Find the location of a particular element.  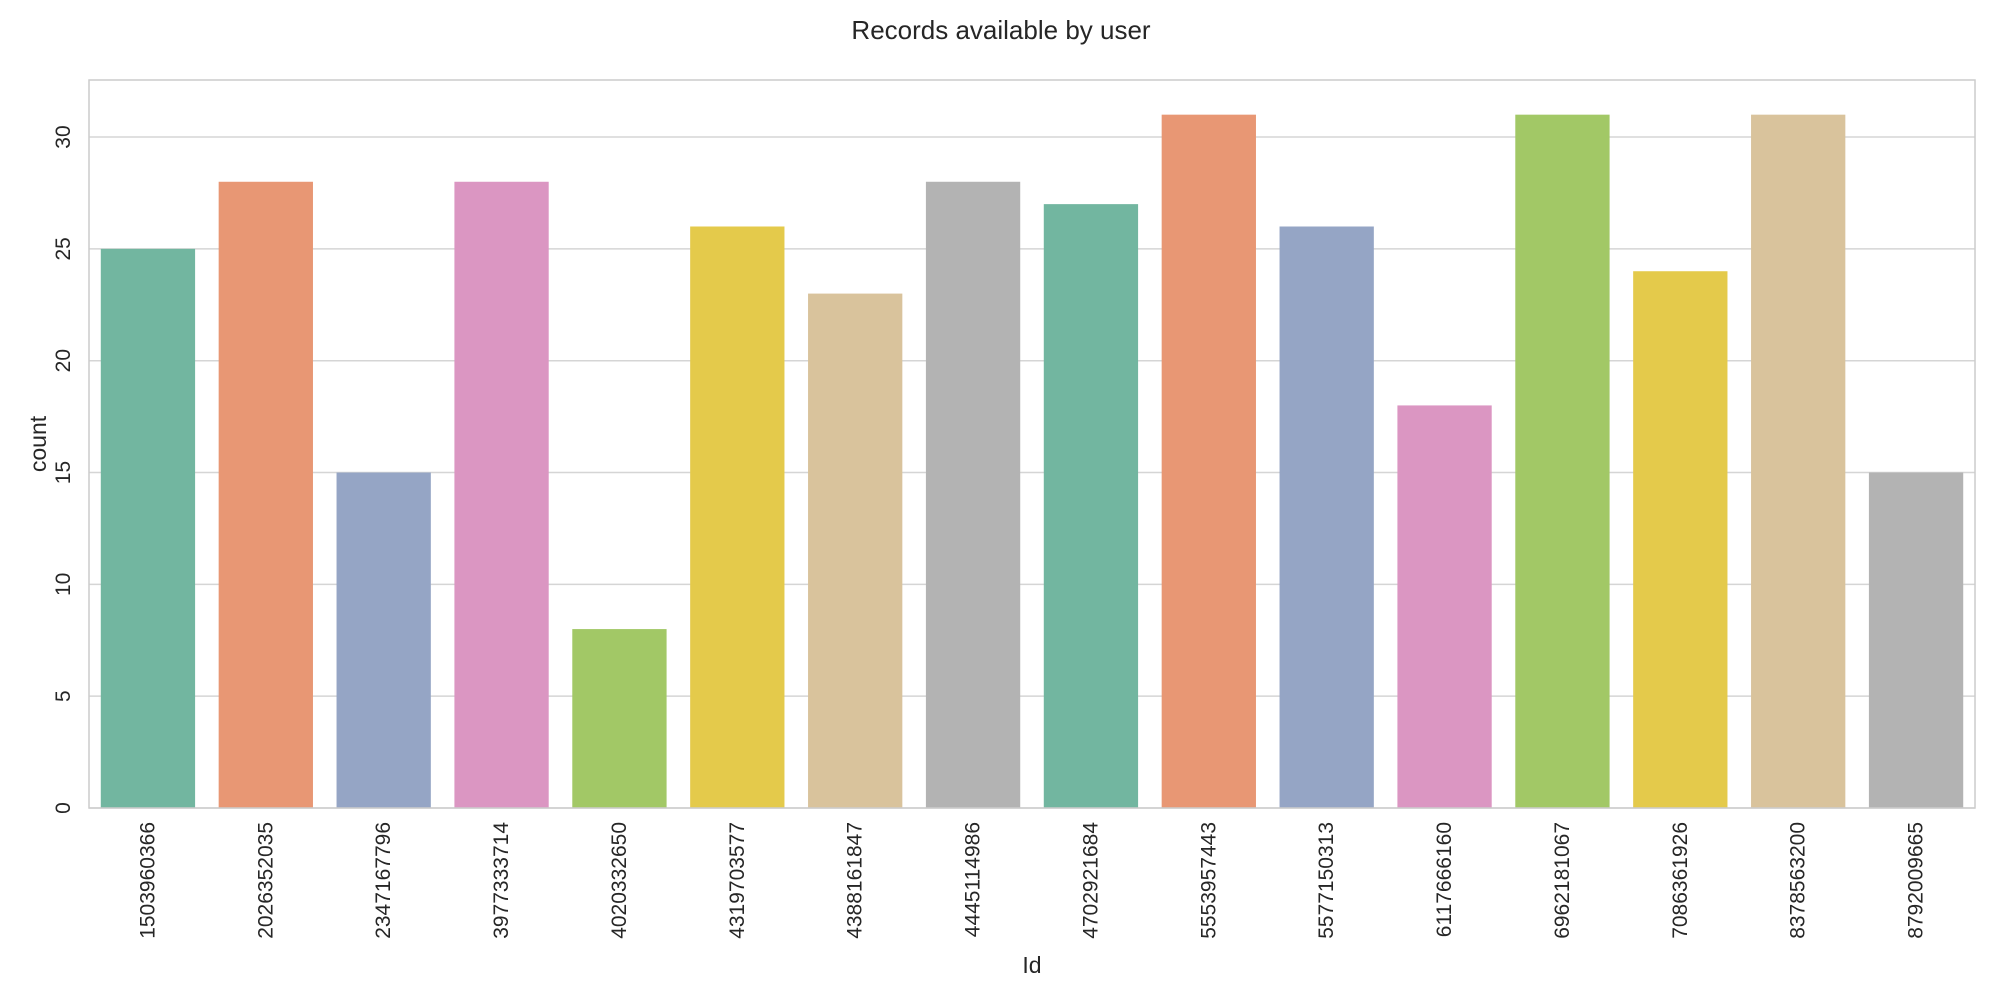

x-tick-label: 1503960366 is located at coordinates (147, 880).